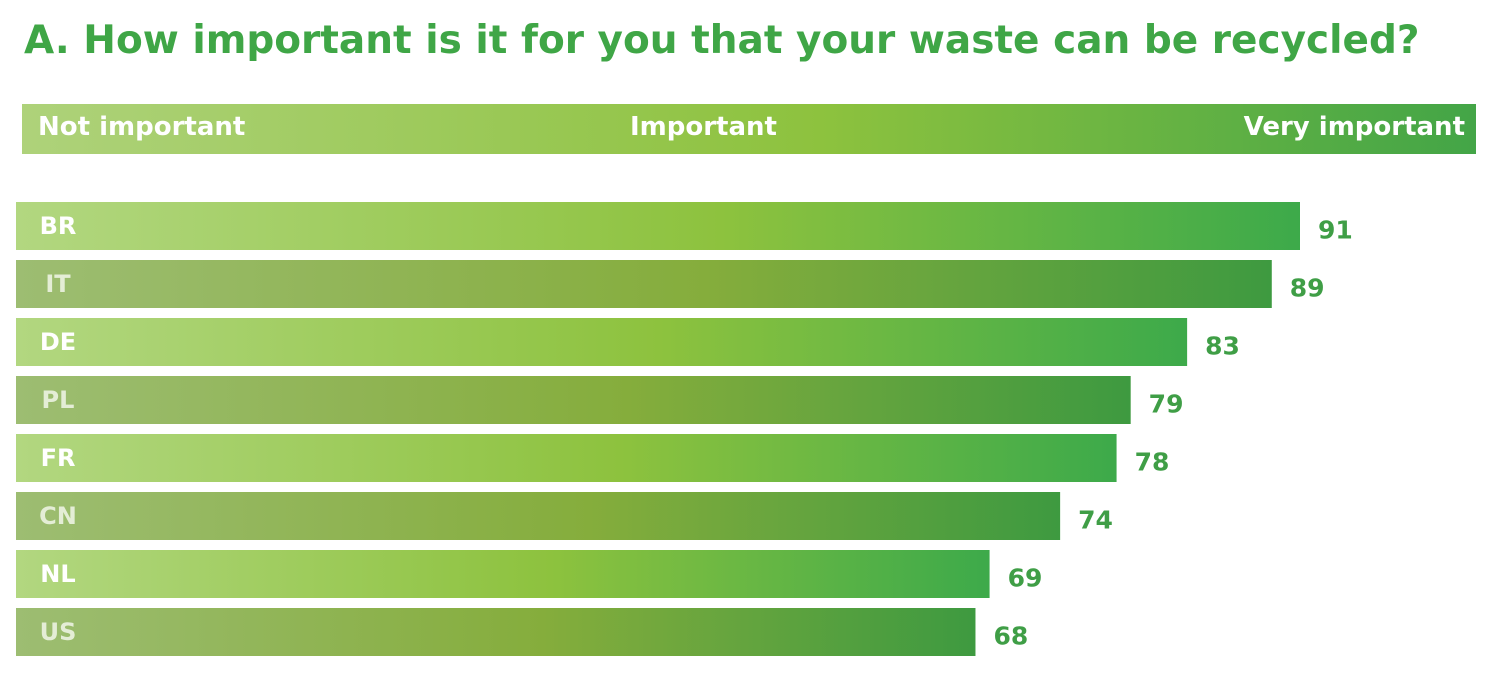  What do you see at coordinates (566, 458) in the screenshot?
I see `bar-fr` at bounding box center [566, 458].